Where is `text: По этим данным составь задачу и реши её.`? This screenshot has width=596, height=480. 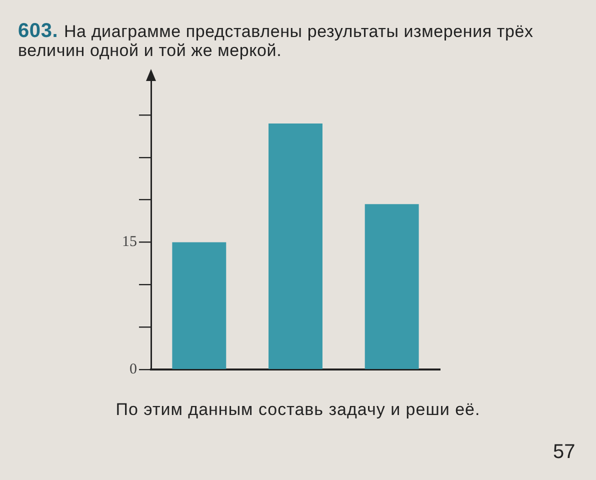 text: По этим данным составь задачу и реши её. is located at coordinates (298, 410).